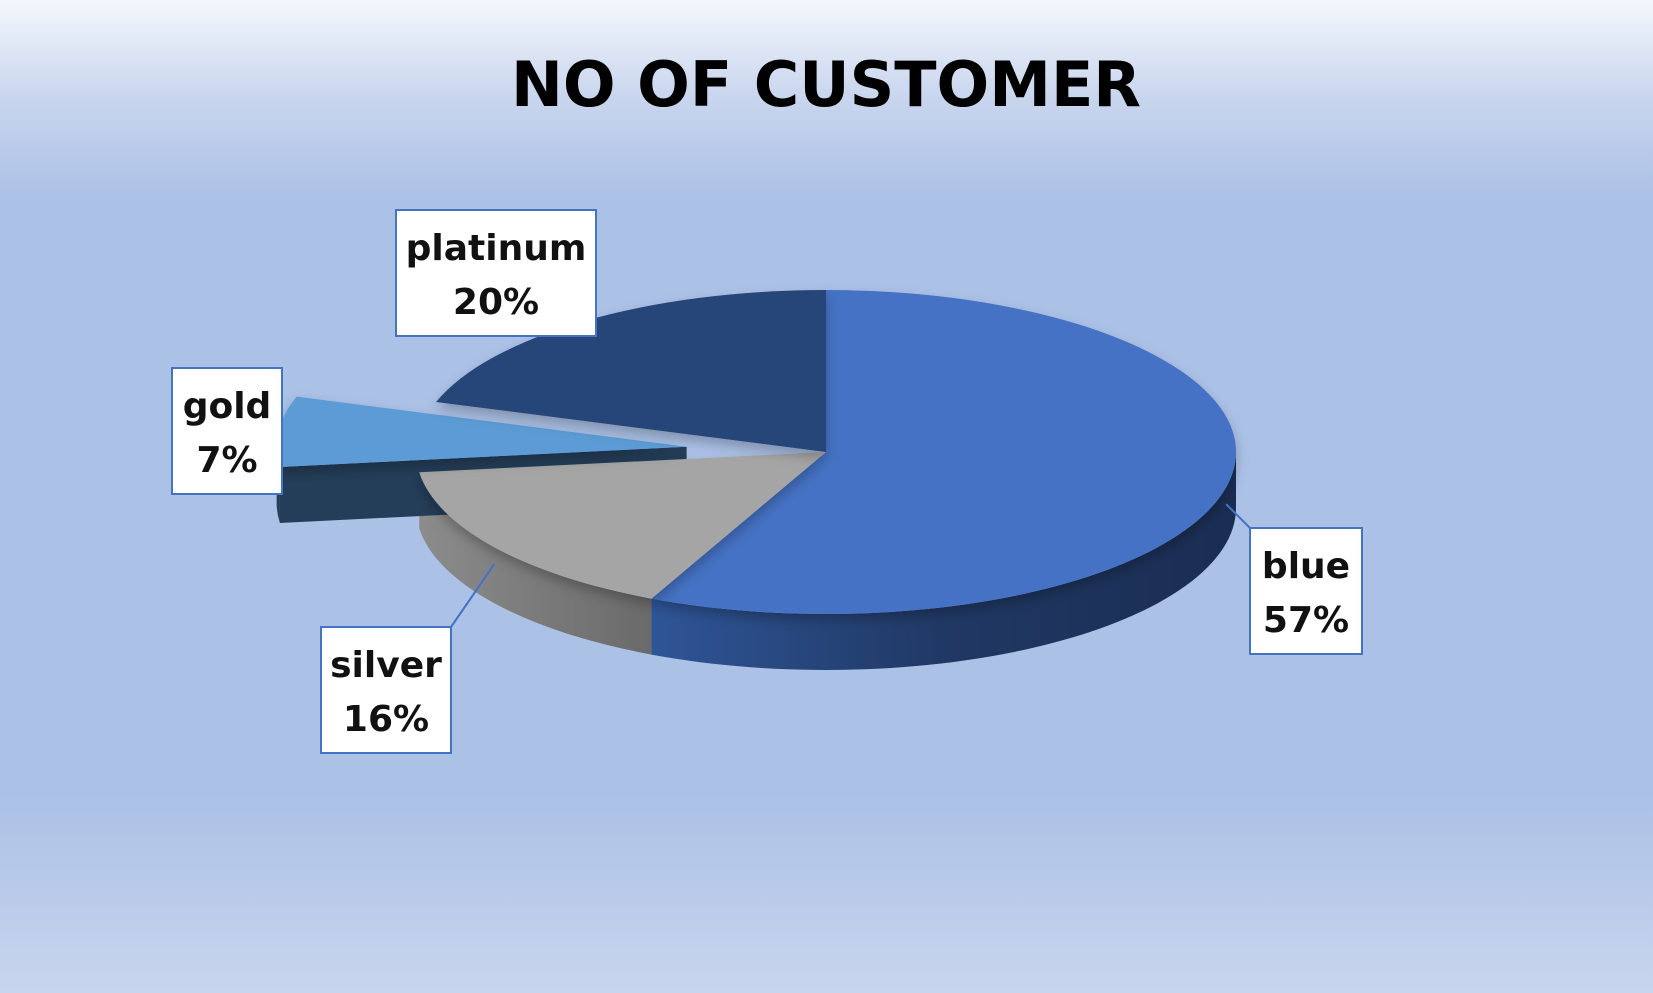  Describe the element at coordinates (481, 432) in the screenshot. I see `slice-gold` at that location.